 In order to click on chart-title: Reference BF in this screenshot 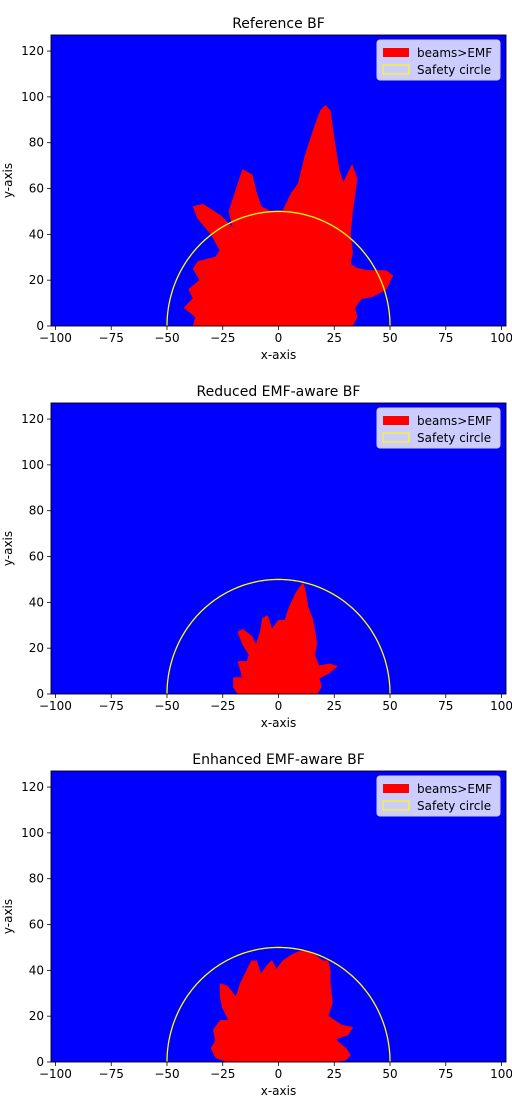, I will do `click(278, 24)`.